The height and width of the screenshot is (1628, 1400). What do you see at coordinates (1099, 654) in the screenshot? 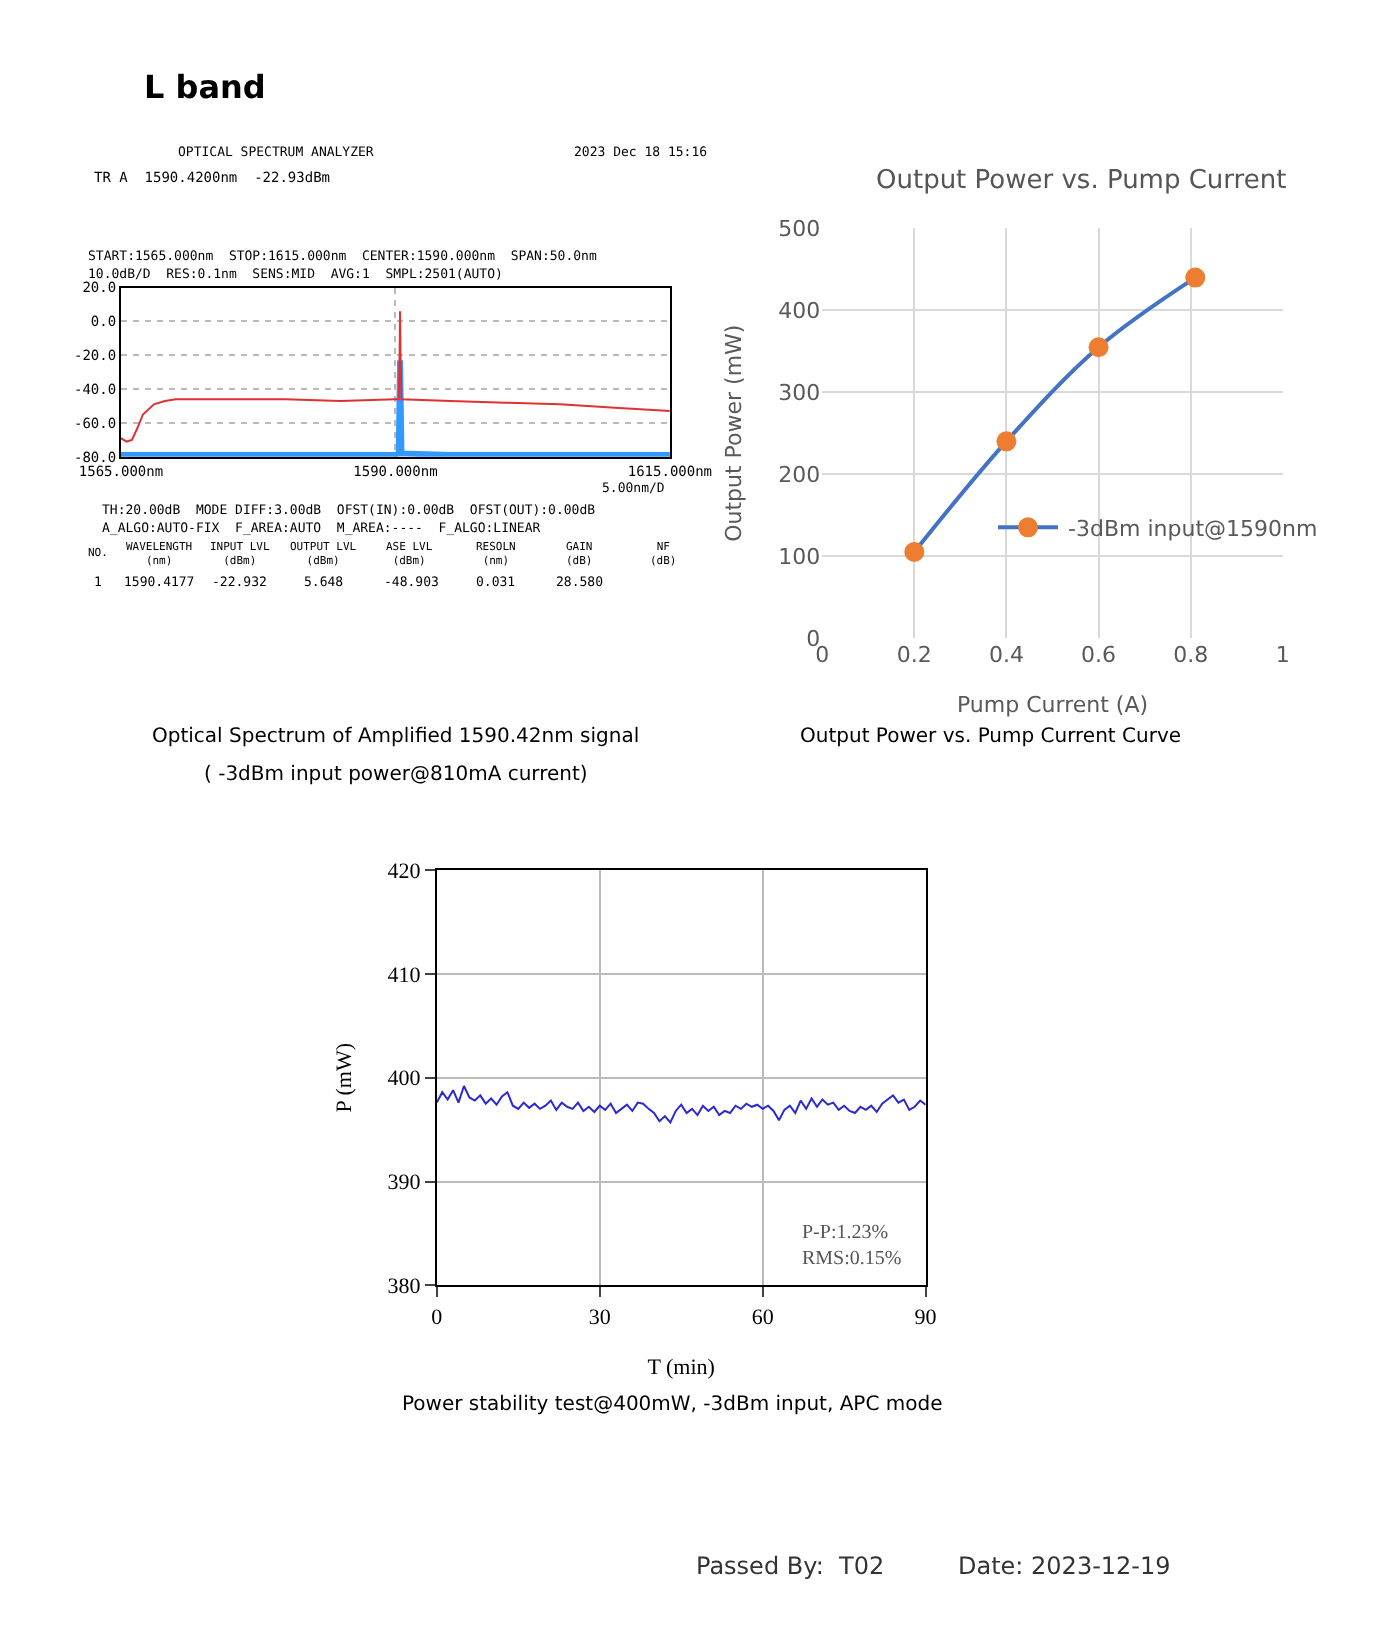
I see `x-tick-label: 0.6` at bounding box center [1099, 654].